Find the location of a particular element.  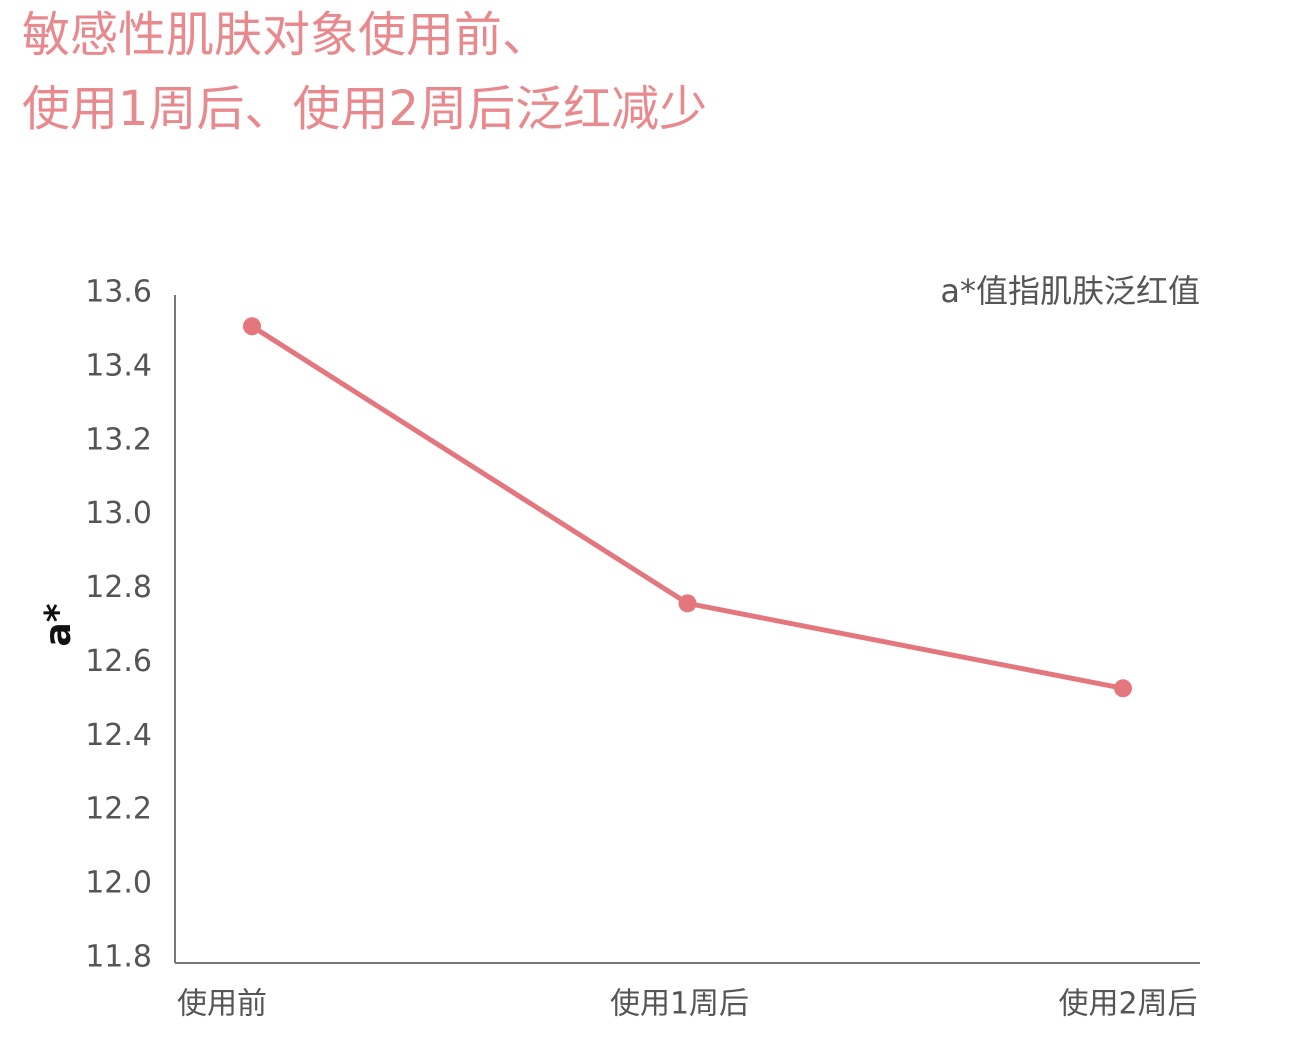

chart-title: 敏感性肌肤对象使用前、 is located at coordinates (286, 35).